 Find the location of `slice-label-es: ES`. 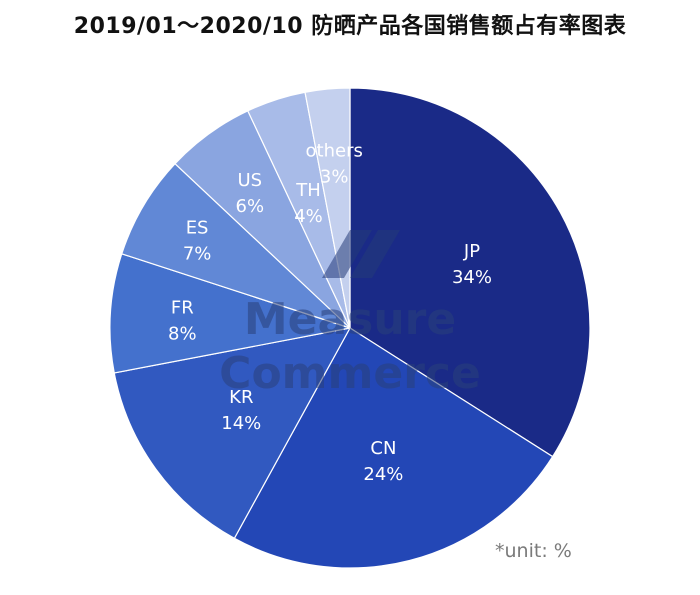

slice-label-es: ES is located at coordinates (197, 228).